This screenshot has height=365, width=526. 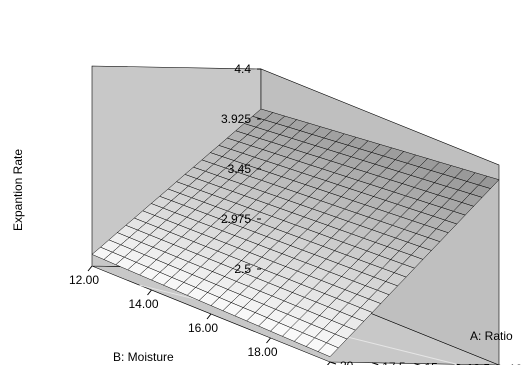 I want to click on z-axis-title: Expantion Rate, so click(x=18, y=190).